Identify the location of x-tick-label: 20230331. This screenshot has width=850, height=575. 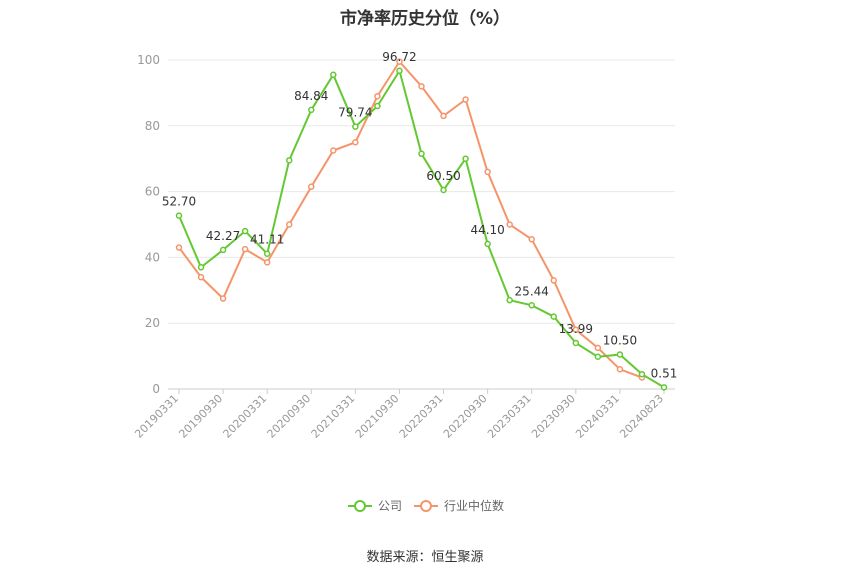
(509, 416).